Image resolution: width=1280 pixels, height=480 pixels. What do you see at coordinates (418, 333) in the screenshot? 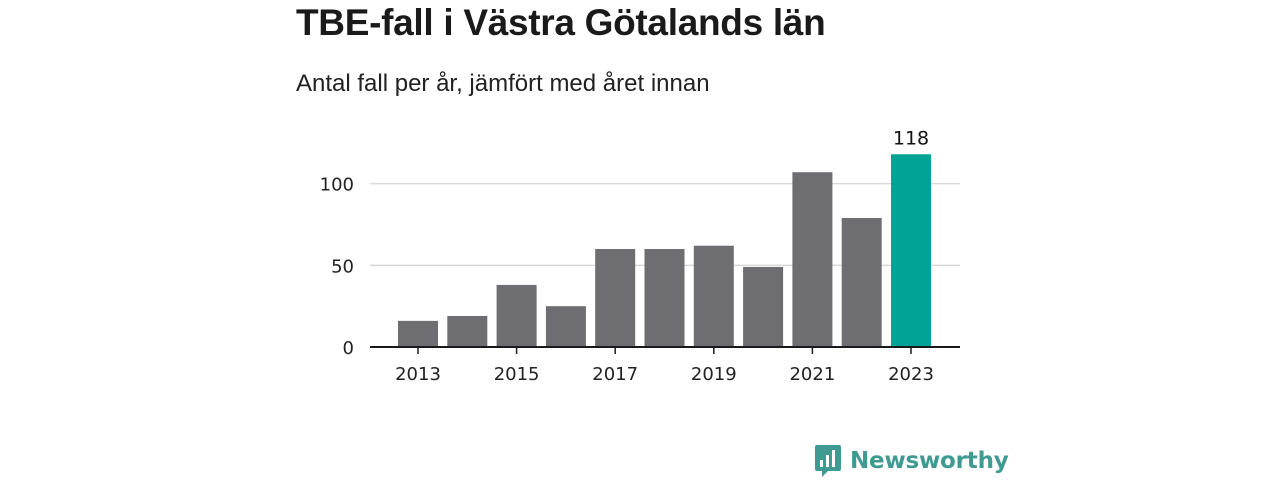
I see `bar-2013` at bounding box center [418, 333].